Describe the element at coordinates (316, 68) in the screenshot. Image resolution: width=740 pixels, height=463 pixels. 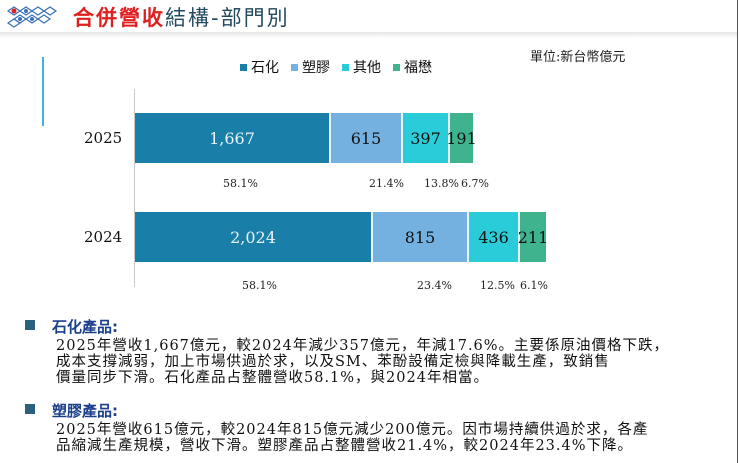
I see `legend-label: 塑膠` at that location.